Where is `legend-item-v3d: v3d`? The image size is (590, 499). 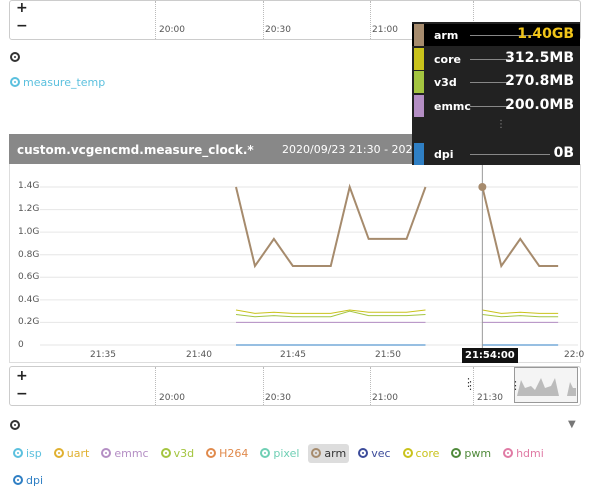
legend-item-v3d: v3d is located at coordinates (178, 453).